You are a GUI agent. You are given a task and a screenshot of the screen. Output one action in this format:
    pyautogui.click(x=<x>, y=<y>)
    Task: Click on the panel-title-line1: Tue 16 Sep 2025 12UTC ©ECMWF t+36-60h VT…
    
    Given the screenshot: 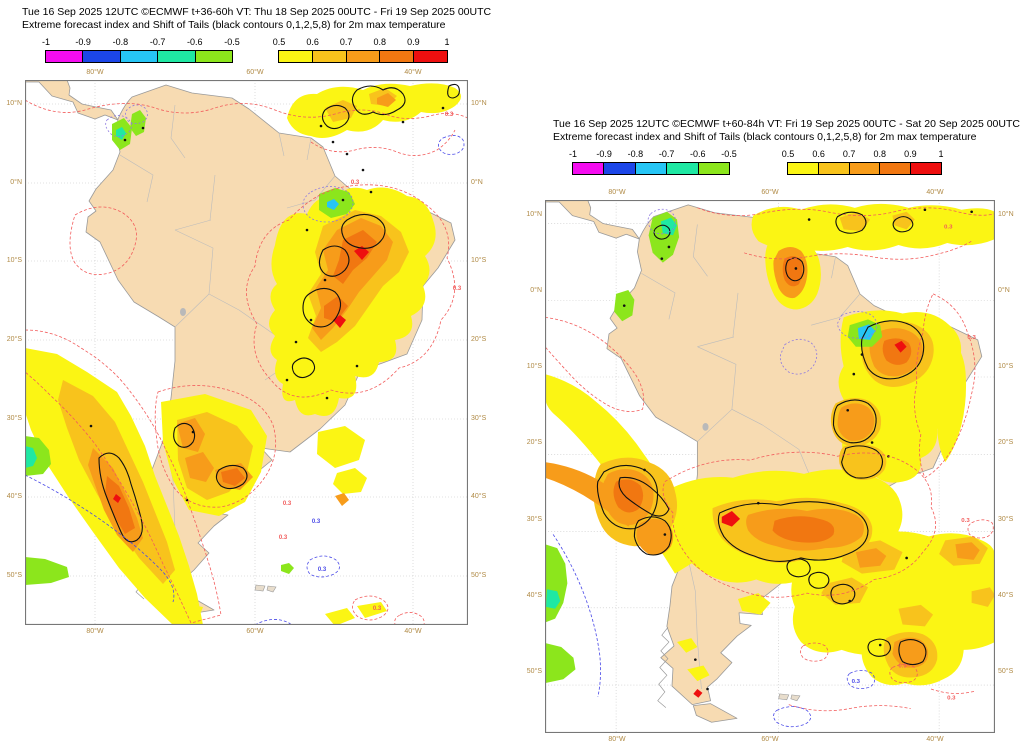 What is the action you would take?
    pyautogui.click(x=257, y=12)
    